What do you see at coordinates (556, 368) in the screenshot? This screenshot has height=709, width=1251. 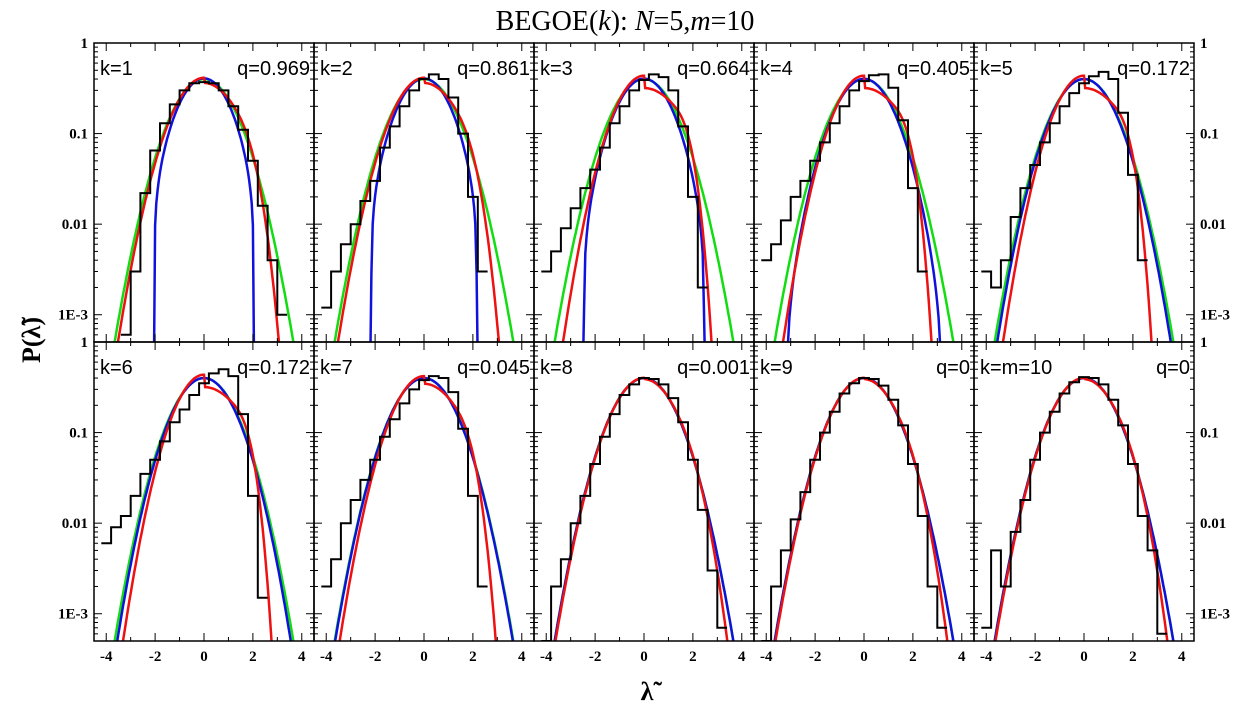 I see `panel-k-label: k=8` at bounding box center [556, 368].